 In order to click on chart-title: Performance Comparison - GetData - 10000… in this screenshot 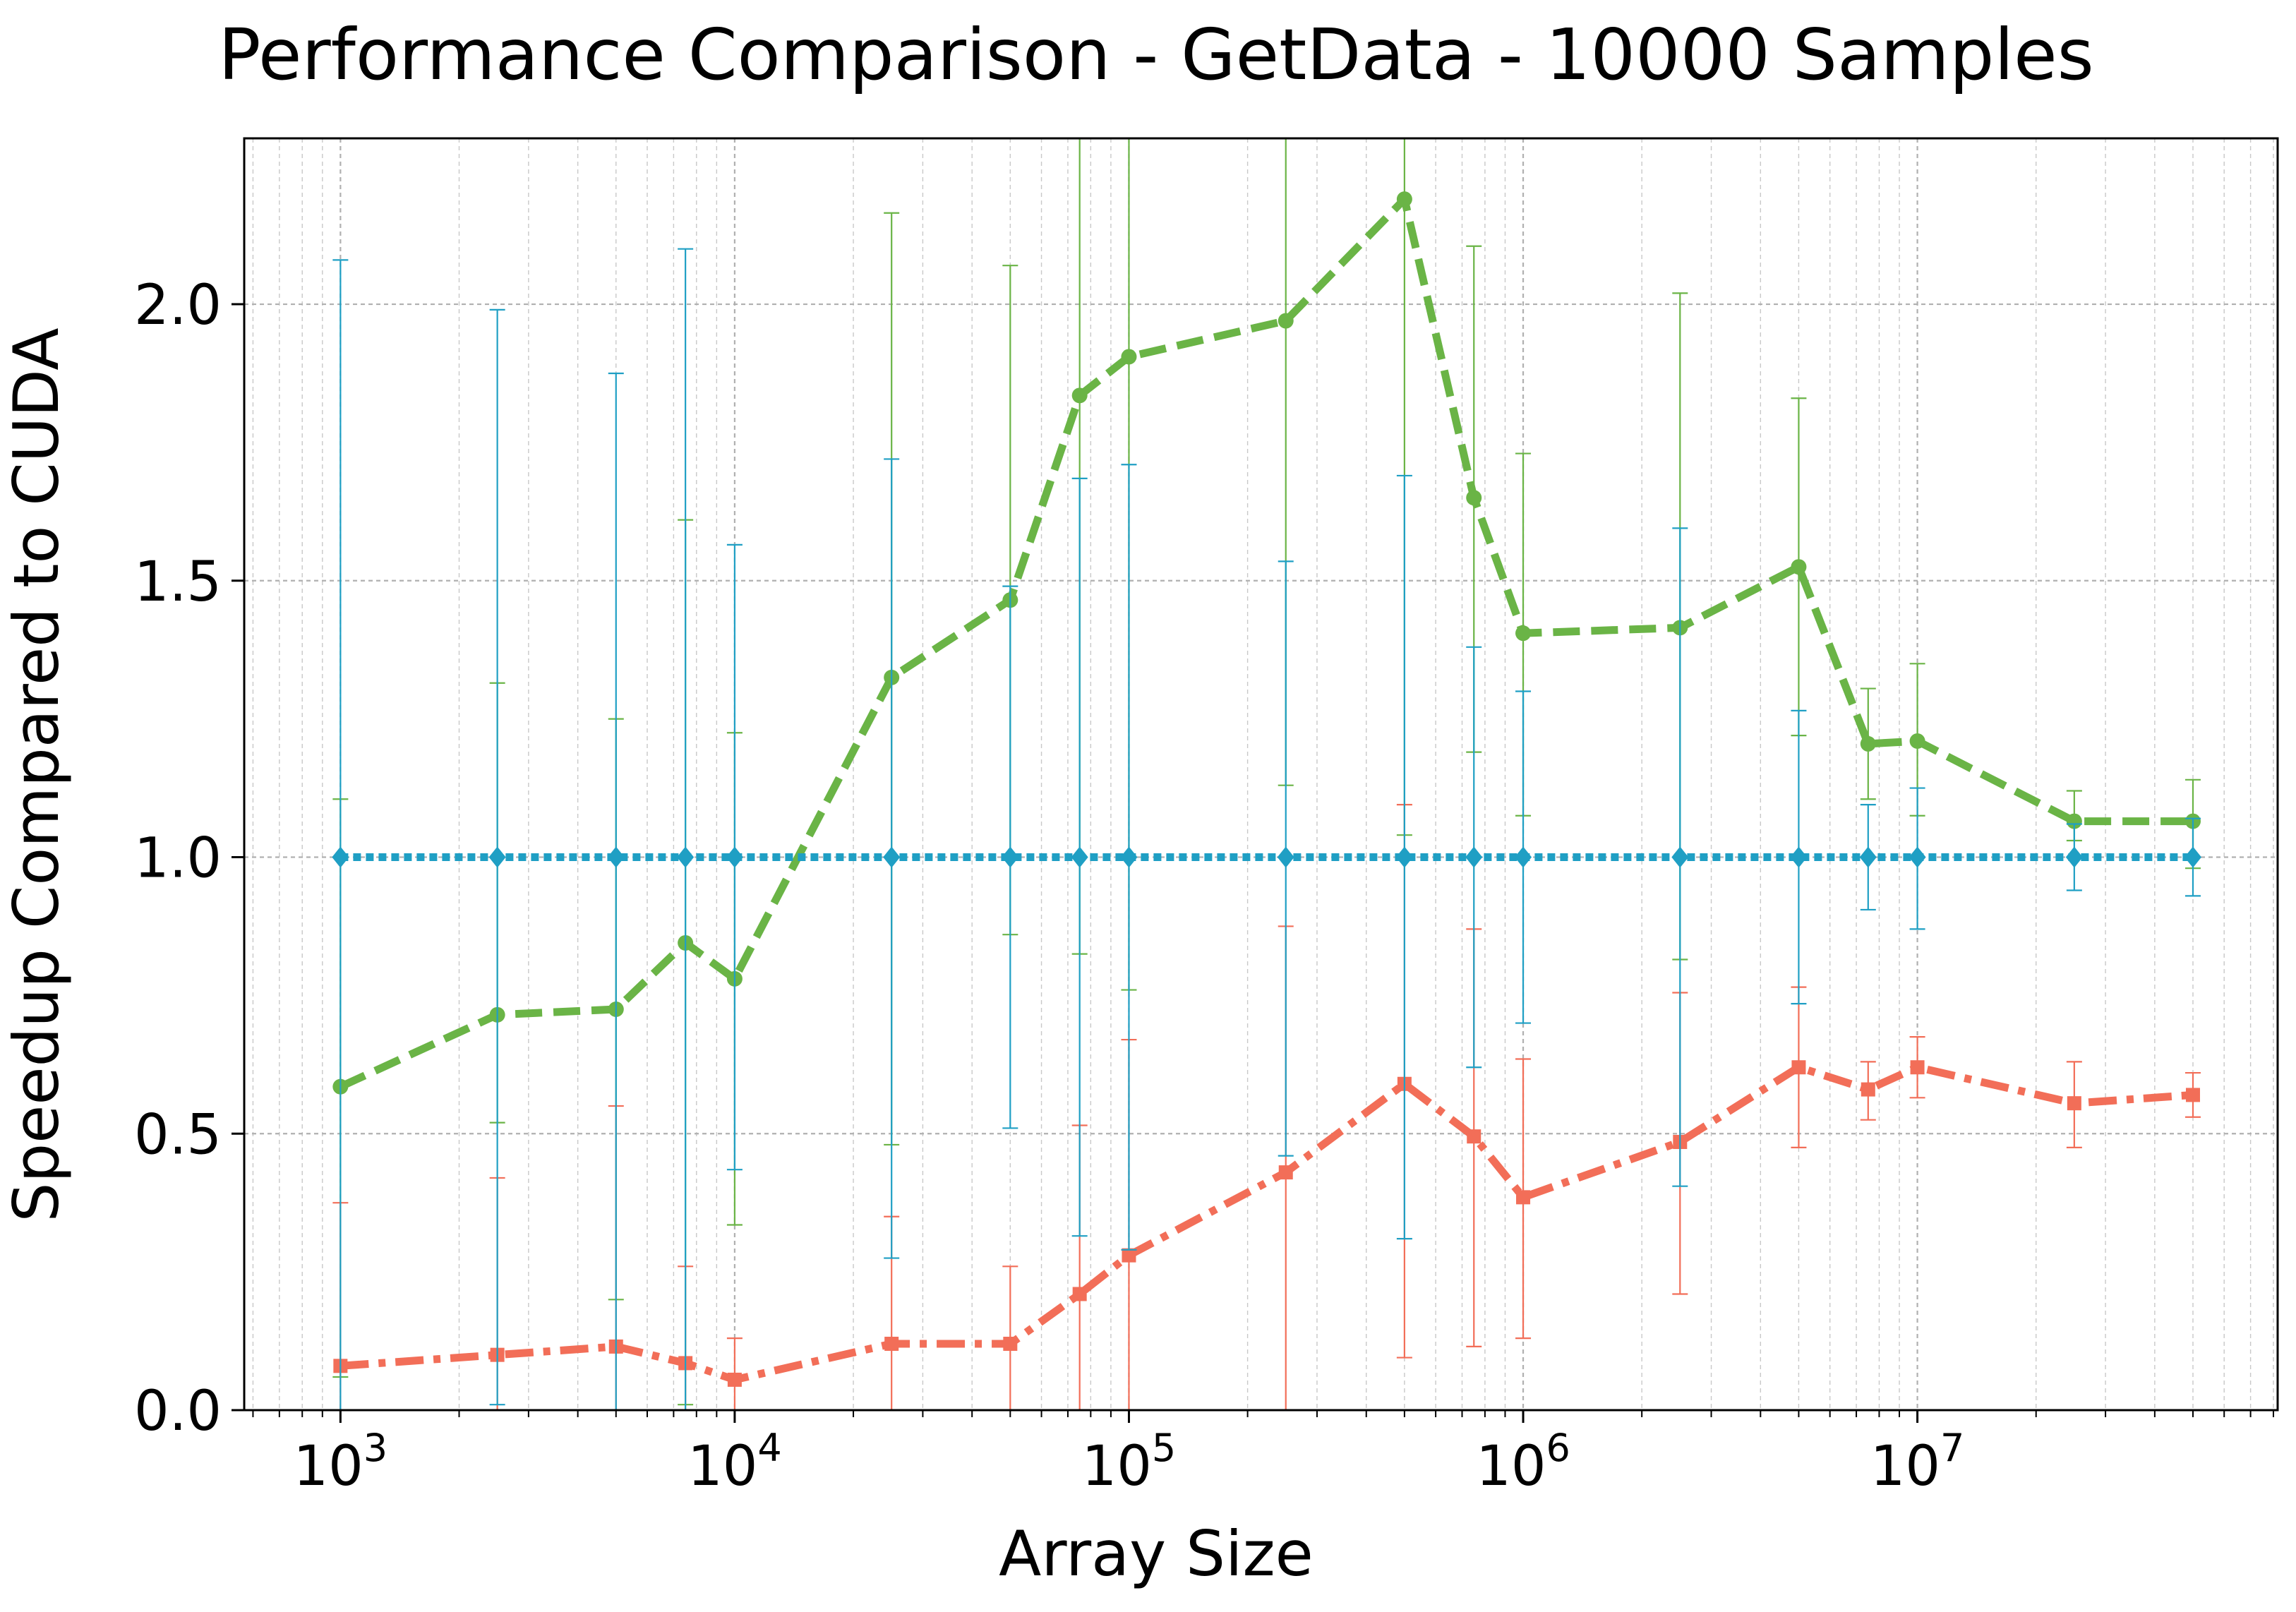, I will do `click(1155, 54)`.